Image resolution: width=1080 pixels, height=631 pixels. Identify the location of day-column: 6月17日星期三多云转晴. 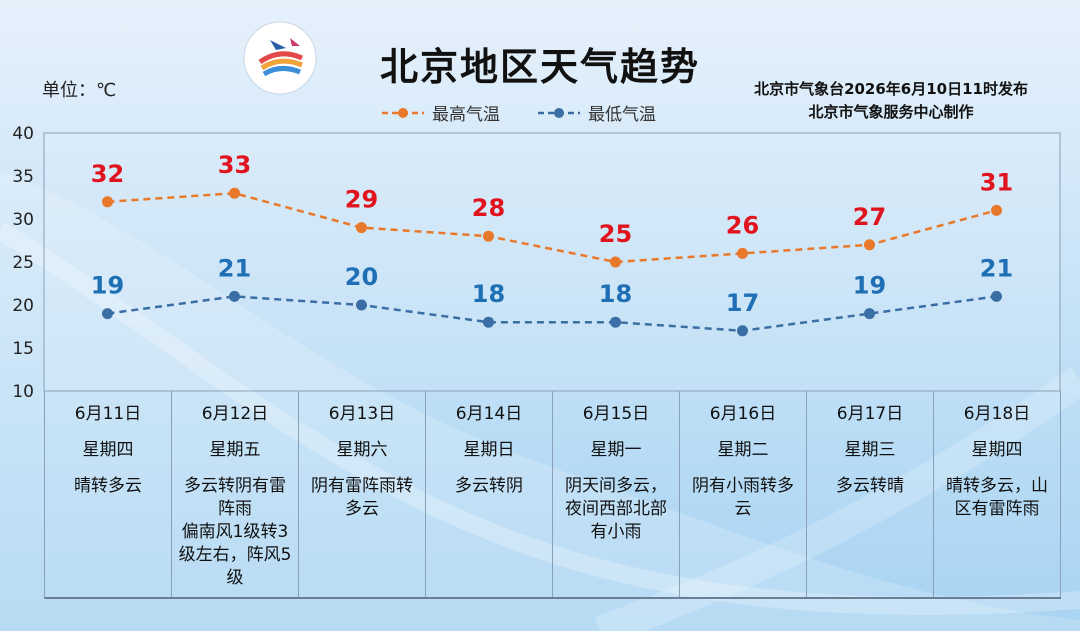
(870, 494).